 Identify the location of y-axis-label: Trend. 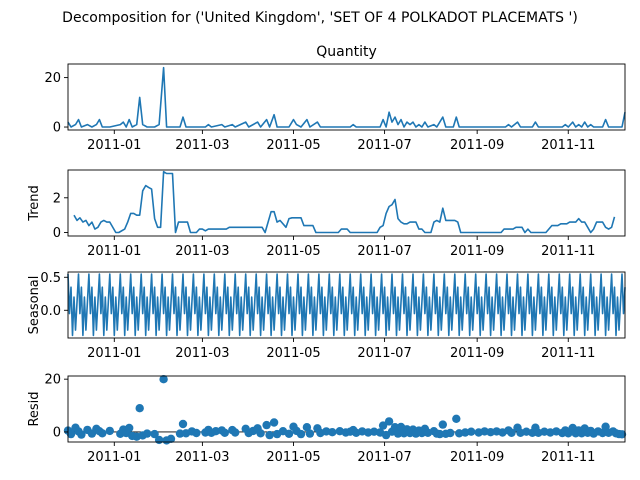
(34, 203).